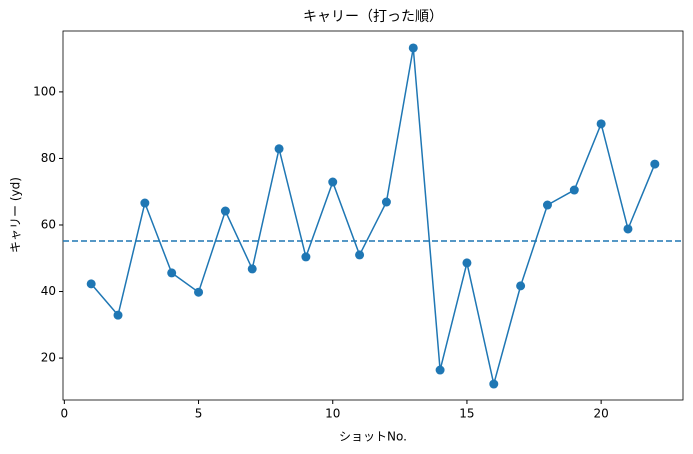 The height and width of the screenshot is (454, 693). I want to click on x-tick-label: 15, so click(466, 414).